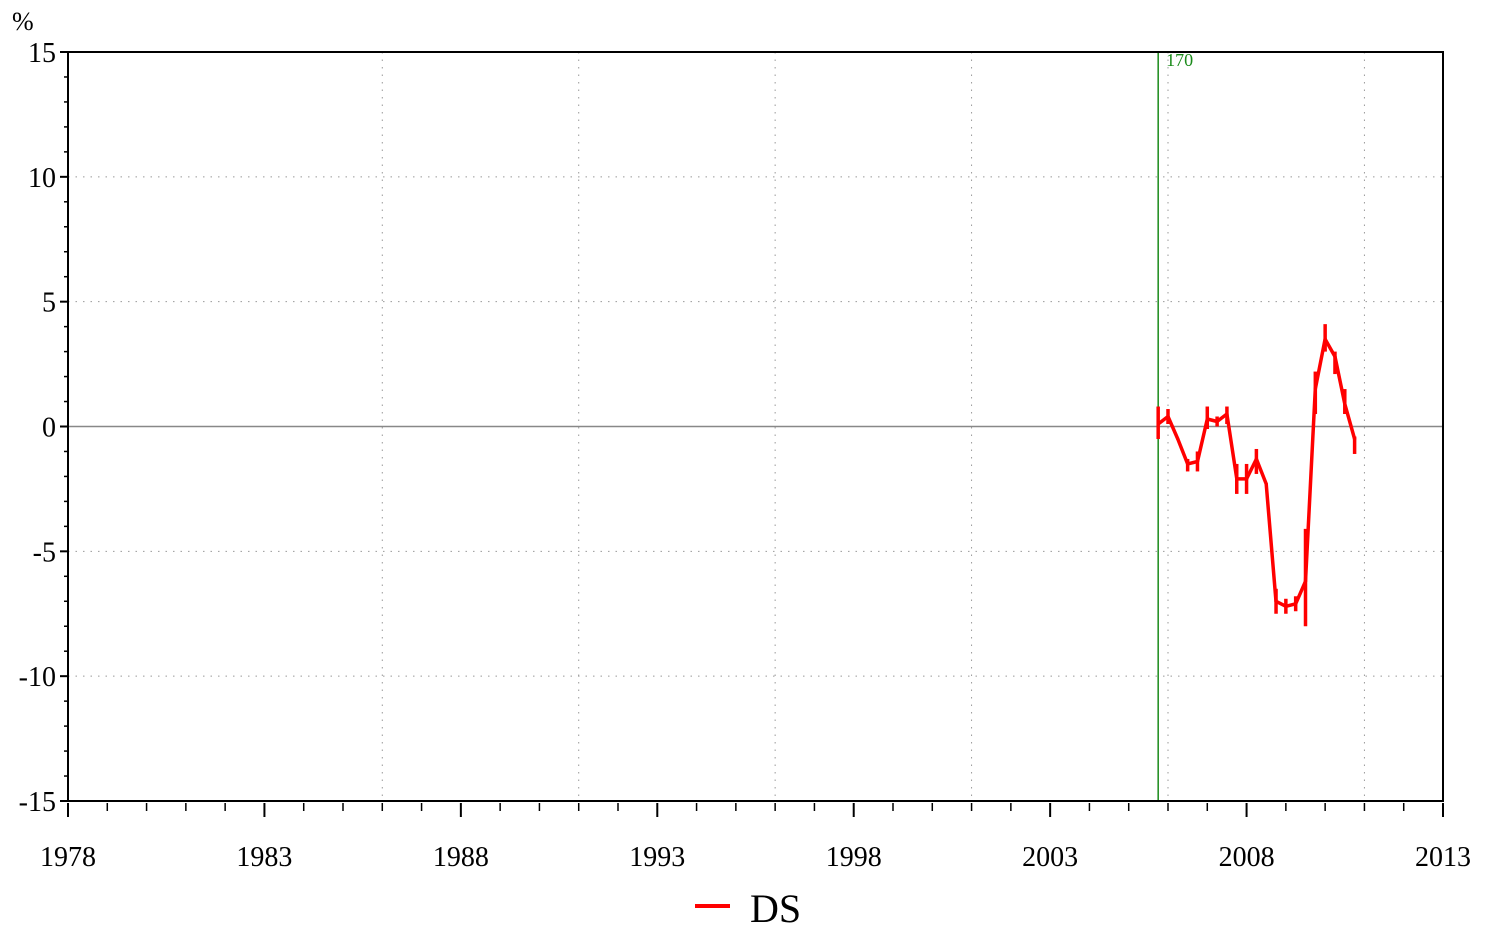  I want to click on series-layer, so click(1256, 475).